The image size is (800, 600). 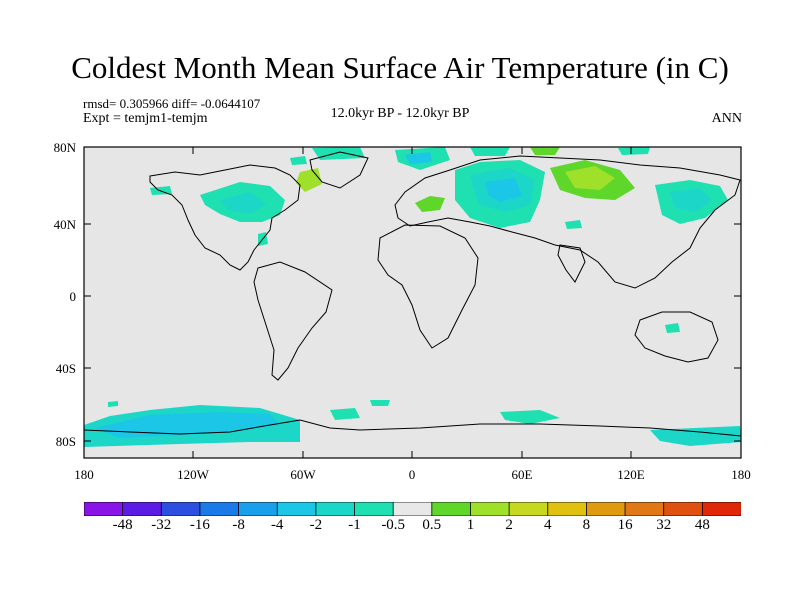 What do you see at coordinates (193, 474) in the screenshot?
I see `lon-label: 120W` at bounding box center [193, 474].